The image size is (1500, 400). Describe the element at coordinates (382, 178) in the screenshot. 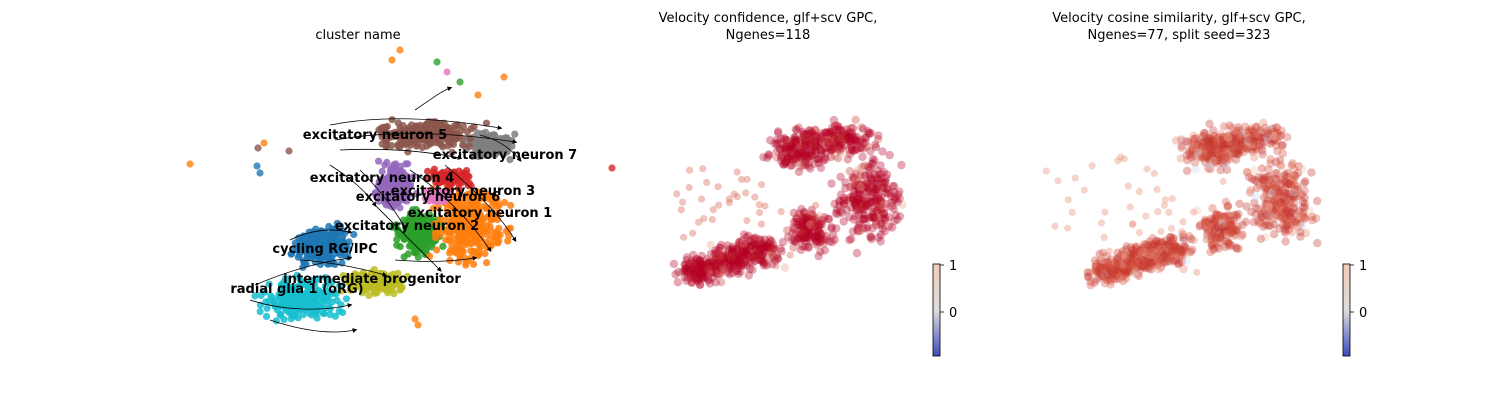

I see `cluster-label: excitatory neuron 4` at that location.